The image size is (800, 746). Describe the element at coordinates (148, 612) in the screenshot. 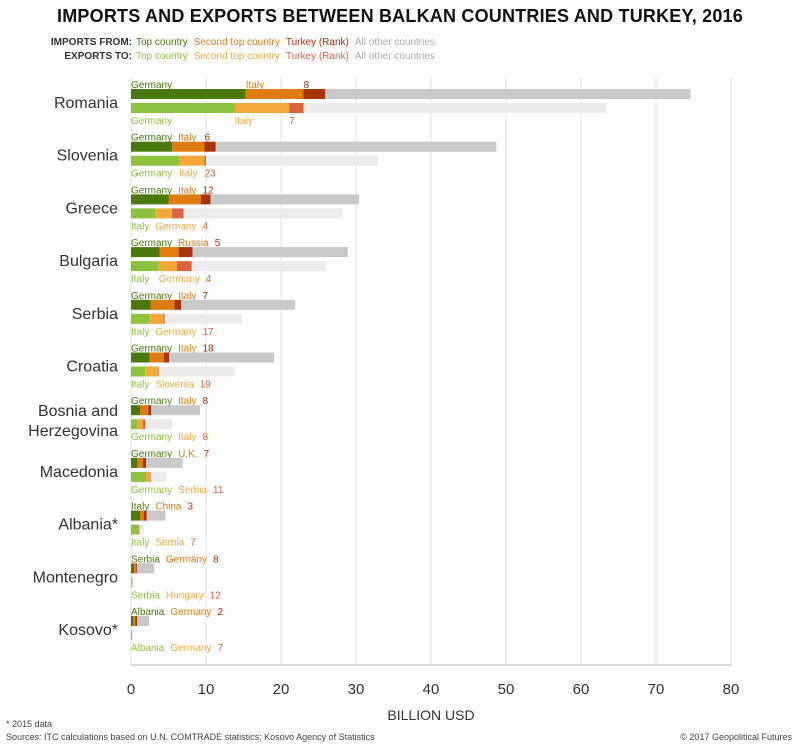

I see `imports-label-top: Albania` at that location.